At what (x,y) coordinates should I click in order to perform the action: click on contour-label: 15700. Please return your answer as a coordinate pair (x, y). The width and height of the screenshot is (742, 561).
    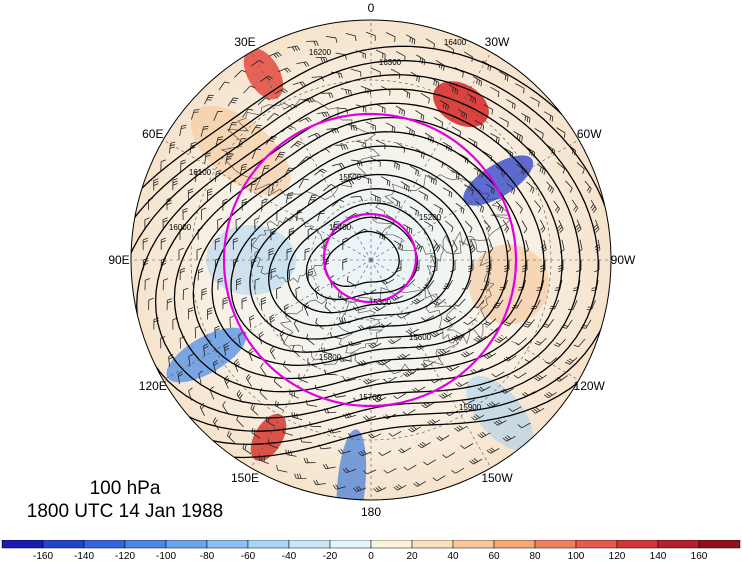
    Looking at the image, I should click on (370, 397).